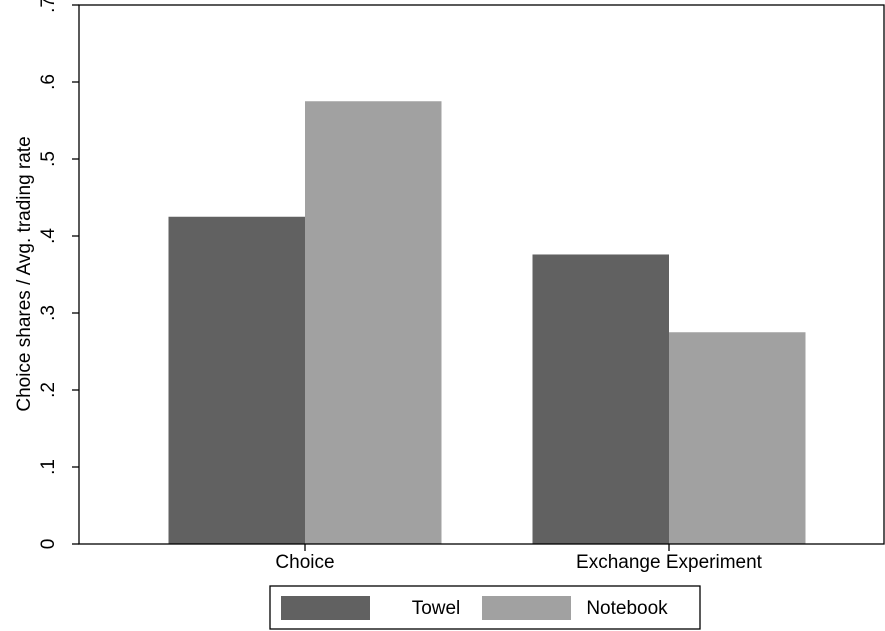 The height and width of the screenshot is (631, 885). What do you see at coordinates (526, 608) in the screenshot?
I see `legend-swatch-notebook` at bounding box center [526, 608].